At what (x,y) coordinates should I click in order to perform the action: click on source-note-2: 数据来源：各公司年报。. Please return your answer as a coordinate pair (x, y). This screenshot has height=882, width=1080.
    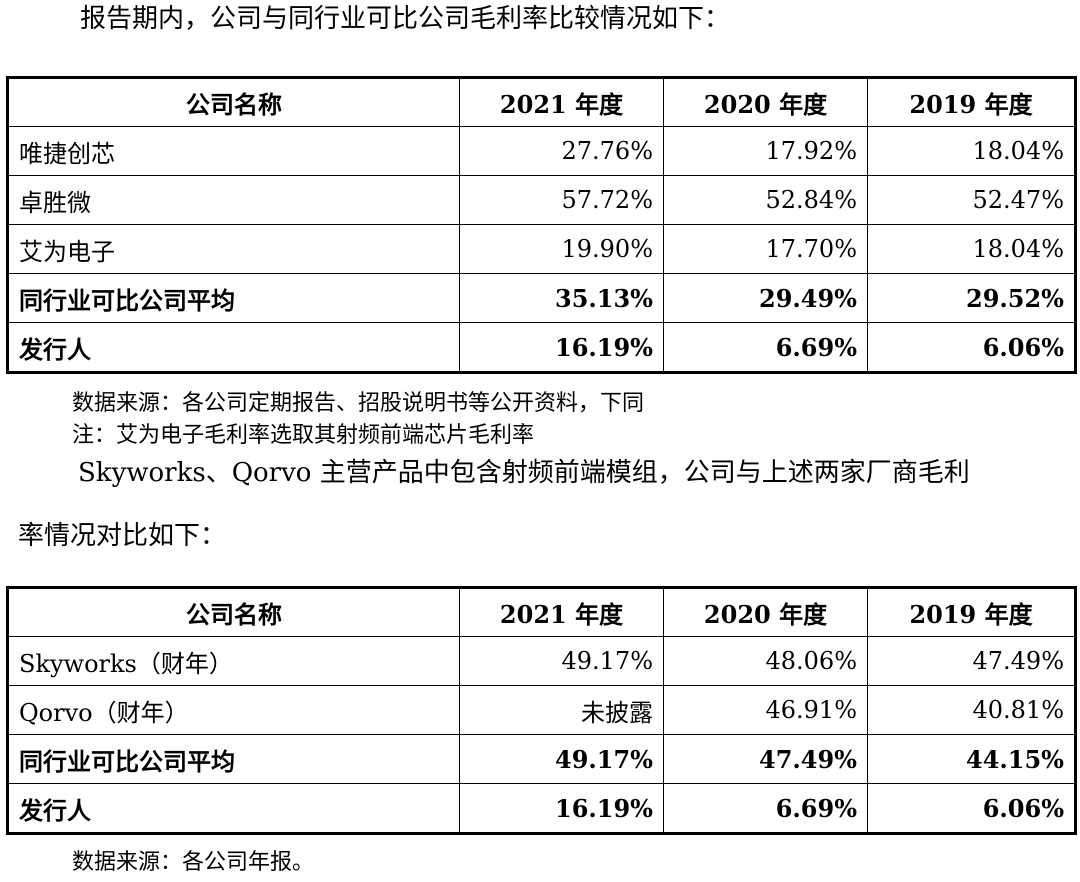
    Looking at the image, I should click on (193, 862).